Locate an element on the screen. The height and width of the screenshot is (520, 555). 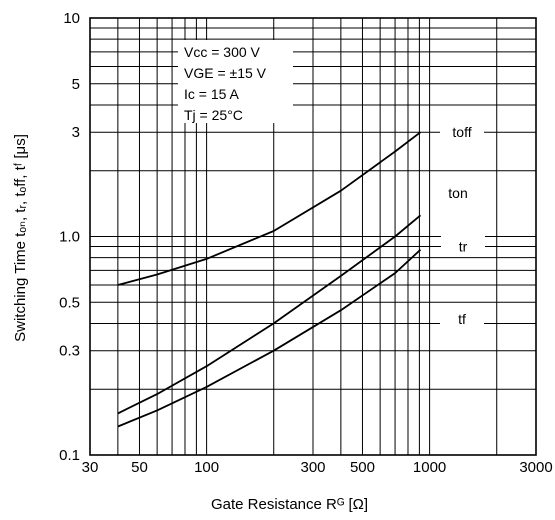
condition-tj: Tj = 25°C is located at coordinates (213, 115).